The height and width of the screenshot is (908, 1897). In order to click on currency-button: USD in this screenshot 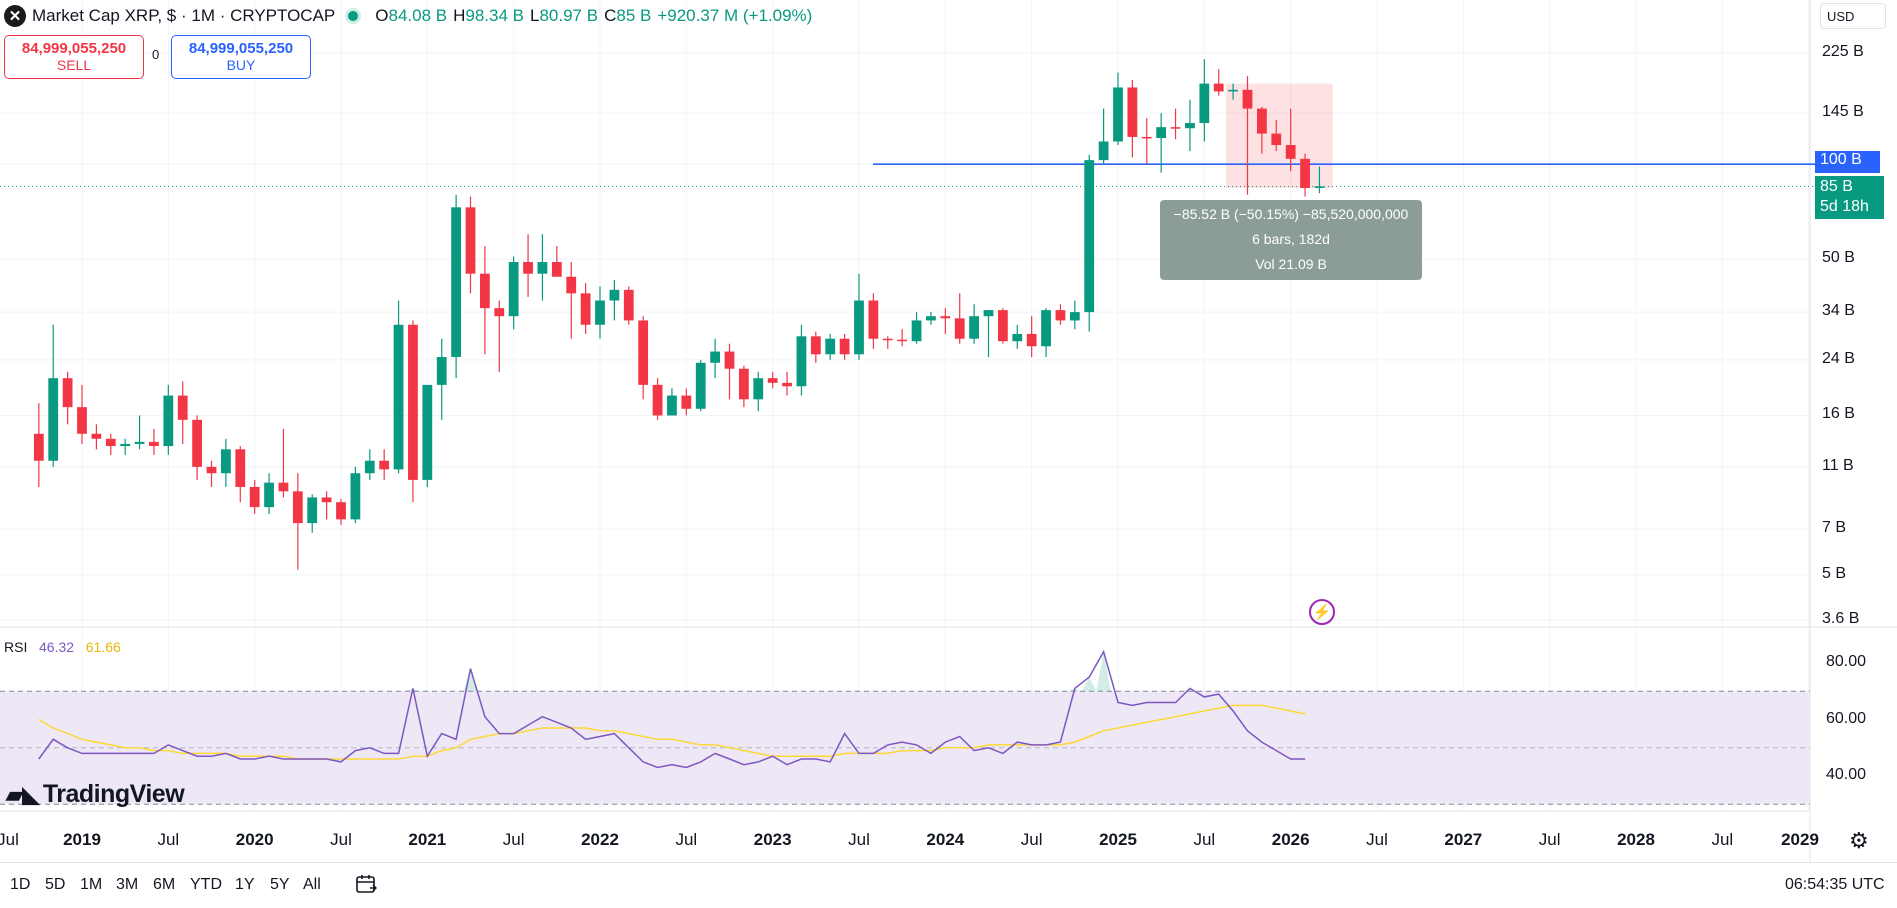, I will do `click(1853, 16)`.